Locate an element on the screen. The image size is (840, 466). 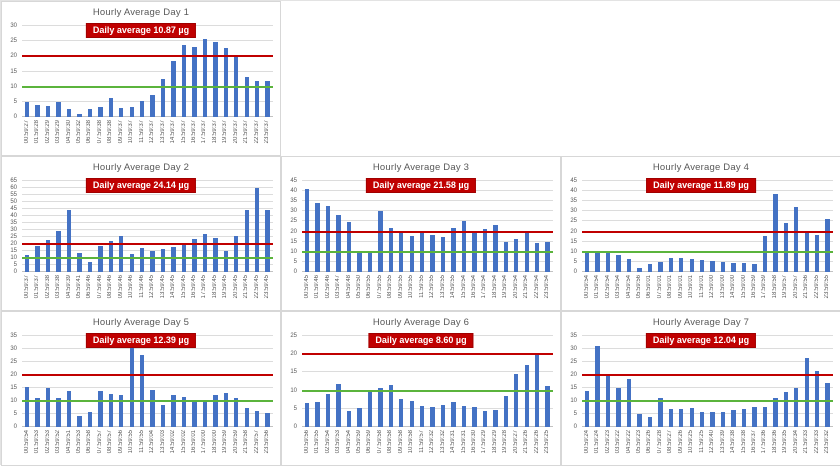
x-axis-tick-label: 15:59:54 is located at coordinates (463, 287).